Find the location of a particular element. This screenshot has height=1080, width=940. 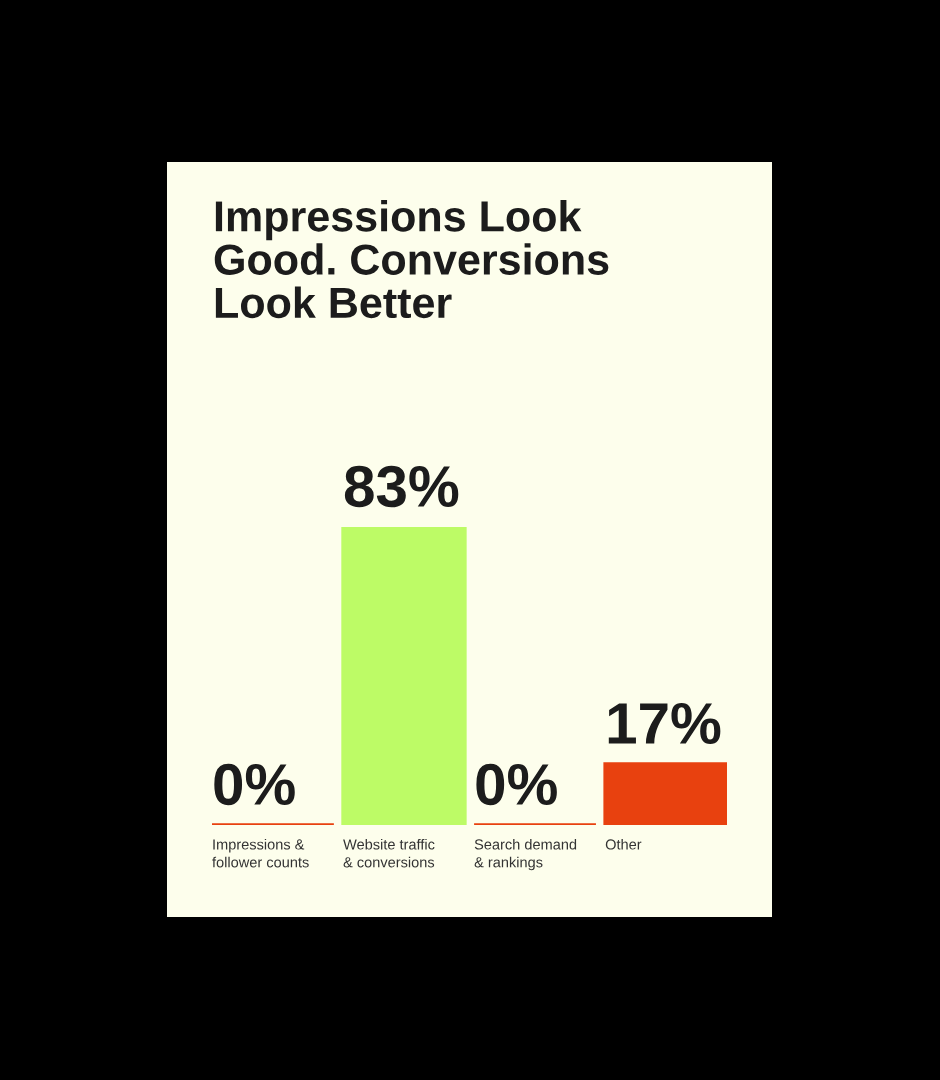

x-tick-label: Other is located at coordinates (623, 844).